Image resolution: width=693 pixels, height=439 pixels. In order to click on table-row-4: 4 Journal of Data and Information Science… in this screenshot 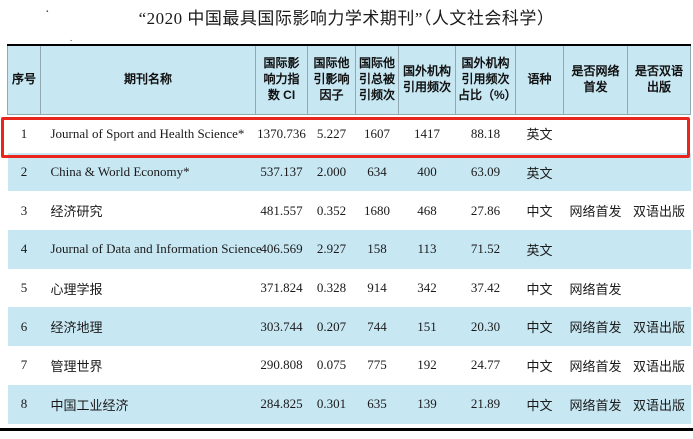, I will do `click(349, 249)`.